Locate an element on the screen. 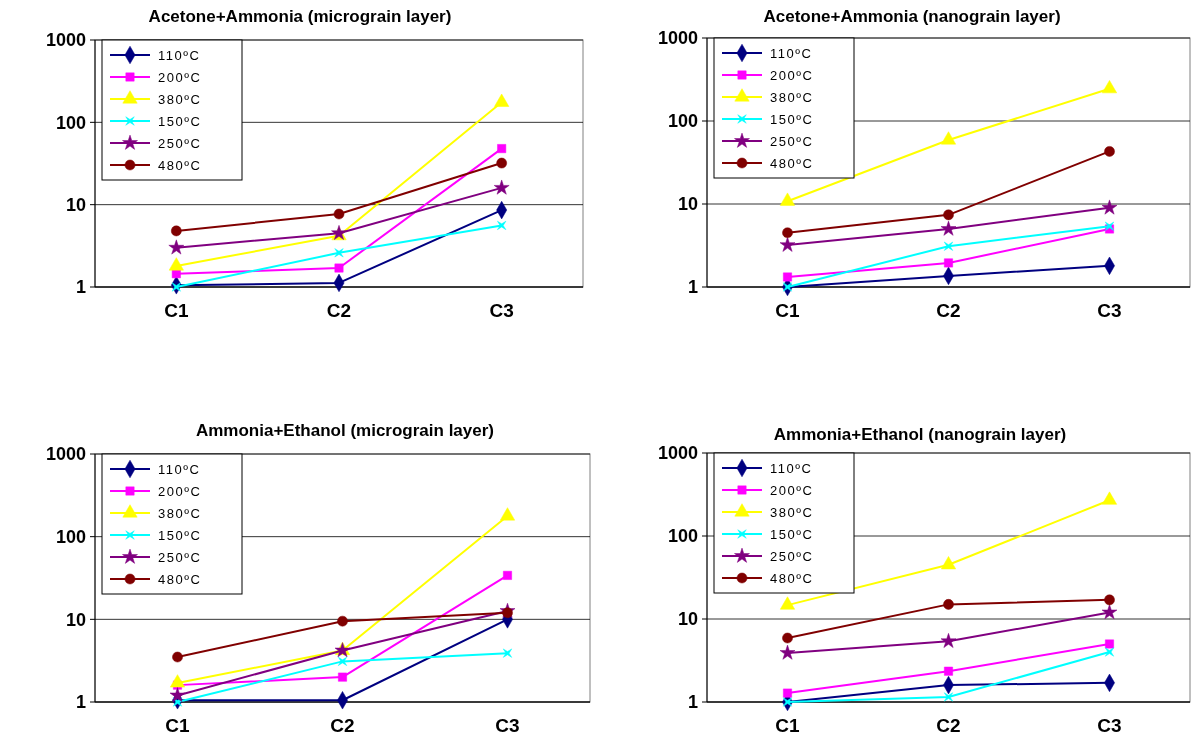  chart-title: Ammonia+Ethanol (micrograin layer) is located at coordinates (345, 430).